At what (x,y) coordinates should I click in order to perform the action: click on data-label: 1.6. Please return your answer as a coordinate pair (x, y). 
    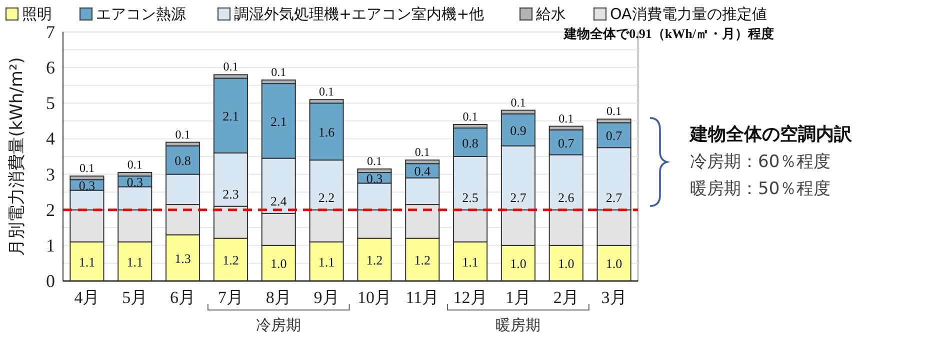
    Looking at the image, I should click on (327, 132).